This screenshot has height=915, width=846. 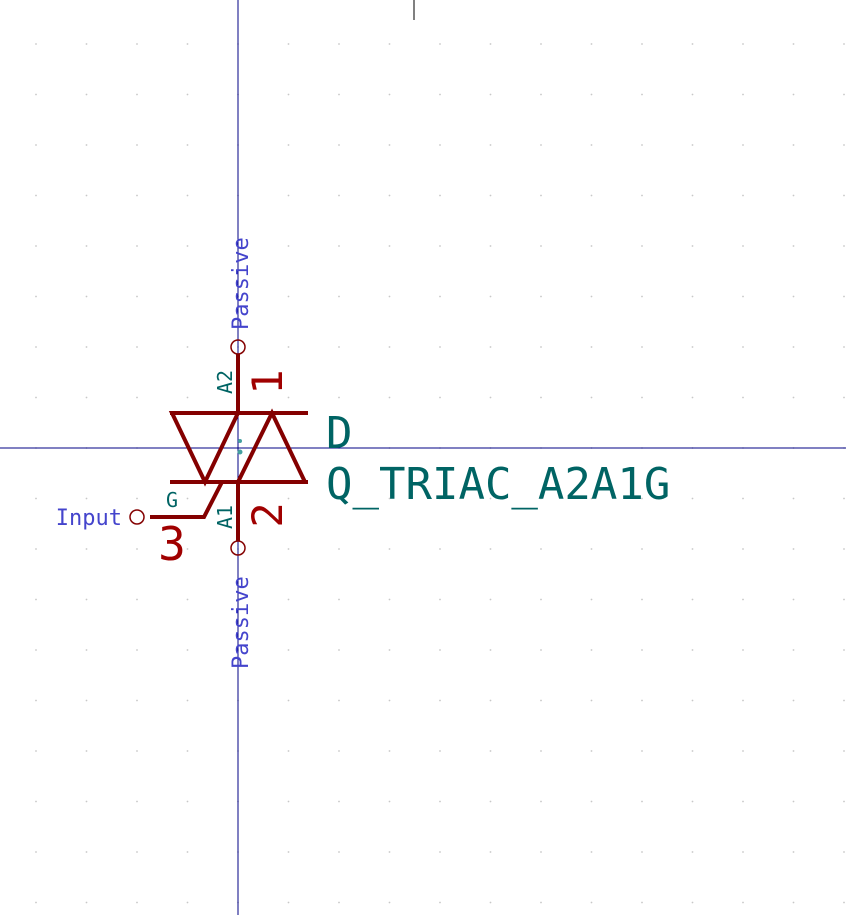 I want to click on pin-2-electrical-type: Passive, so click(x=241, y=622).